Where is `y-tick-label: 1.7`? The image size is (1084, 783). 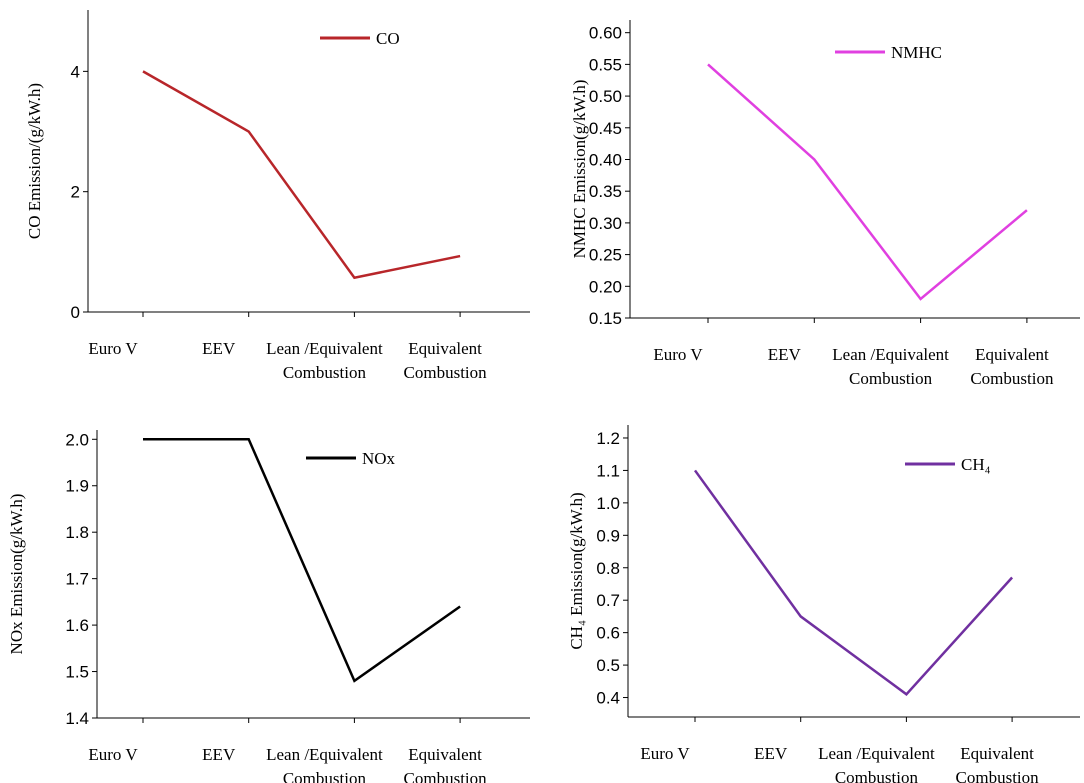
y-tick-label: 1.7 is located at coordinates (77, 579).